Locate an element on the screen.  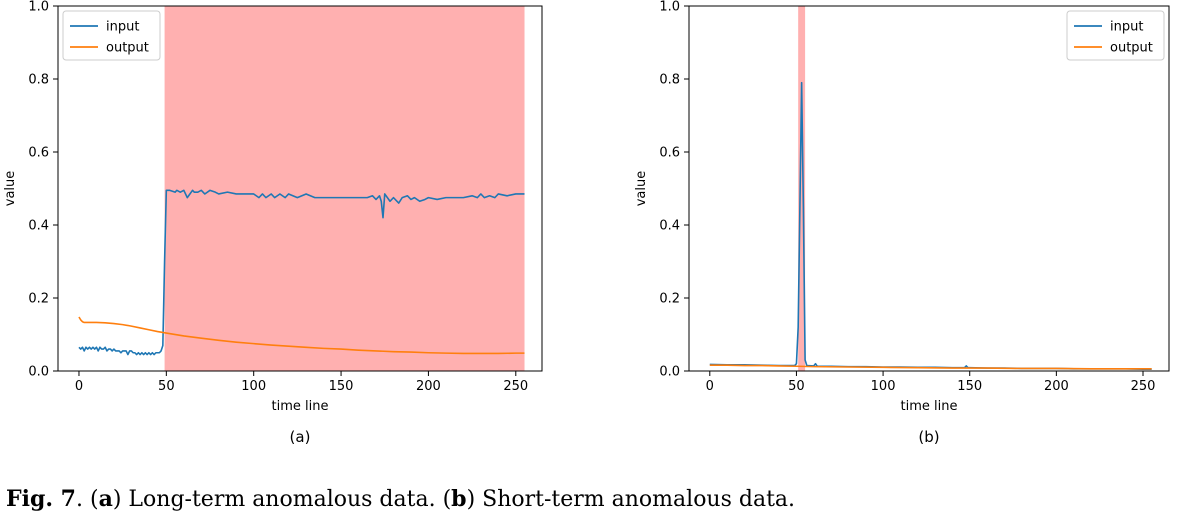
caption-a-label: a is located at coordinates (105, 499).